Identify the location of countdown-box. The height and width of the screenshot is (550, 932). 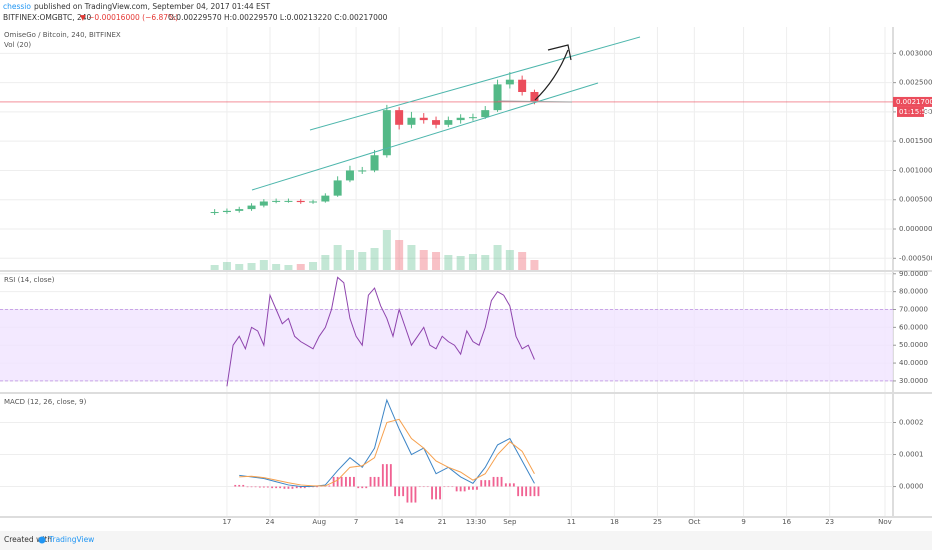
(910, 111).